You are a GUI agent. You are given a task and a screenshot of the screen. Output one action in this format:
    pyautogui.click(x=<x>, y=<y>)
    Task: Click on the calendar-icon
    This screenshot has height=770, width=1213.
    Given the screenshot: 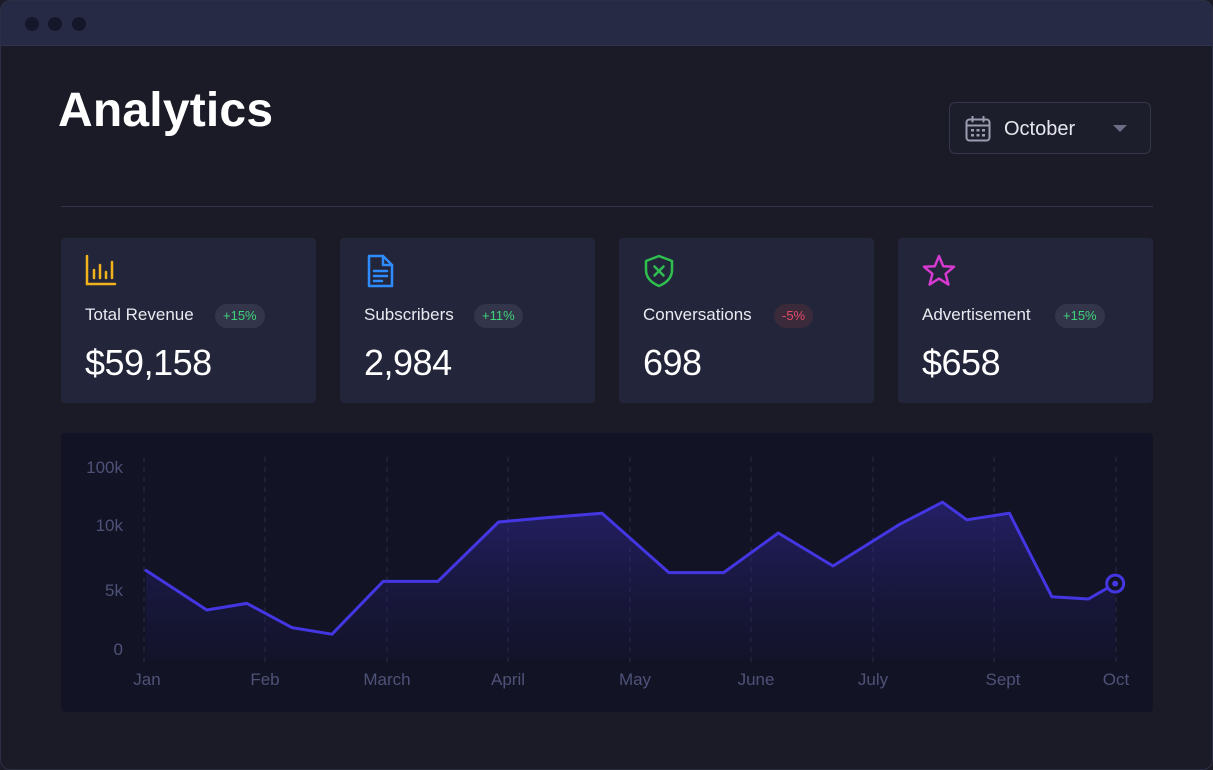 What is the action you would take?
    pyautogui.click(x=978, y=129)
    